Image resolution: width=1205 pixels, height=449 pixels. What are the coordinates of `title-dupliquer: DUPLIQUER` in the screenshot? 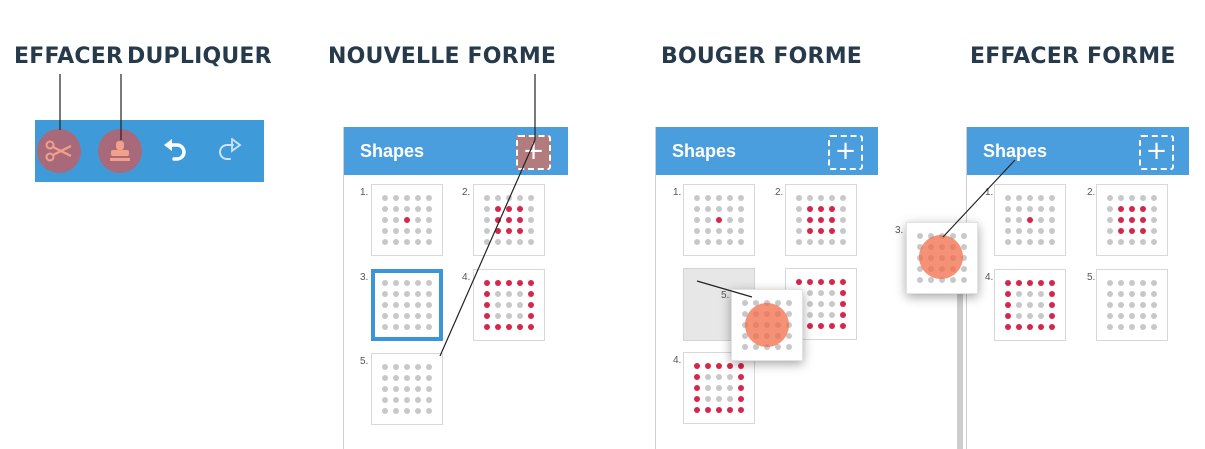 It's located at (199, 56).